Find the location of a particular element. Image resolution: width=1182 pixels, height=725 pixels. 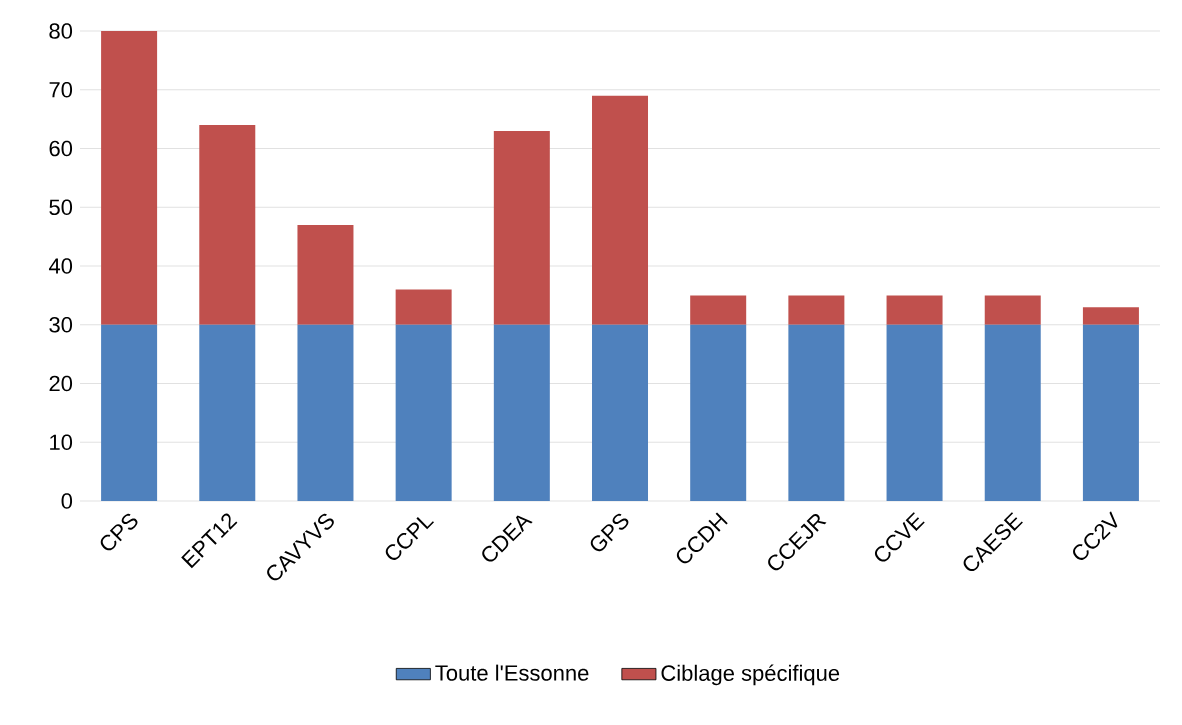

legend-label: Toute l'Essonne is located at coordinates (512, 672).